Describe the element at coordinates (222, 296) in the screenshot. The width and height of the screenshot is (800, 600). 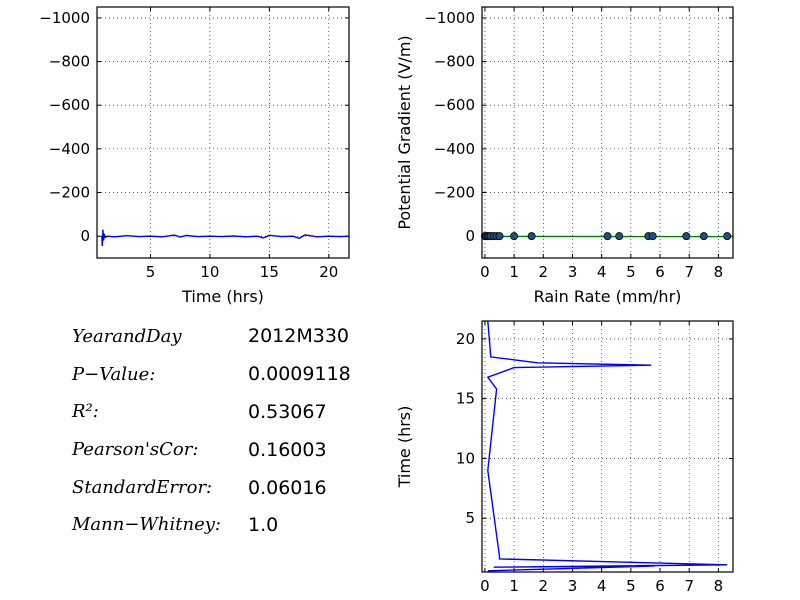
I see `x-axis-label: Time (hrs)` at that location.